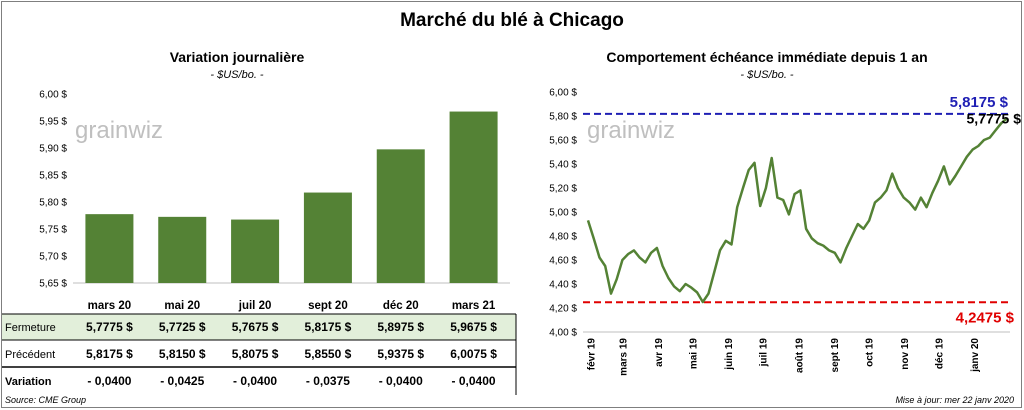 The image size is (1024, 410). Describe the element at coordinates (400, 327) in the screenshot. I see `table-cell: 5,8975 $` at that location.